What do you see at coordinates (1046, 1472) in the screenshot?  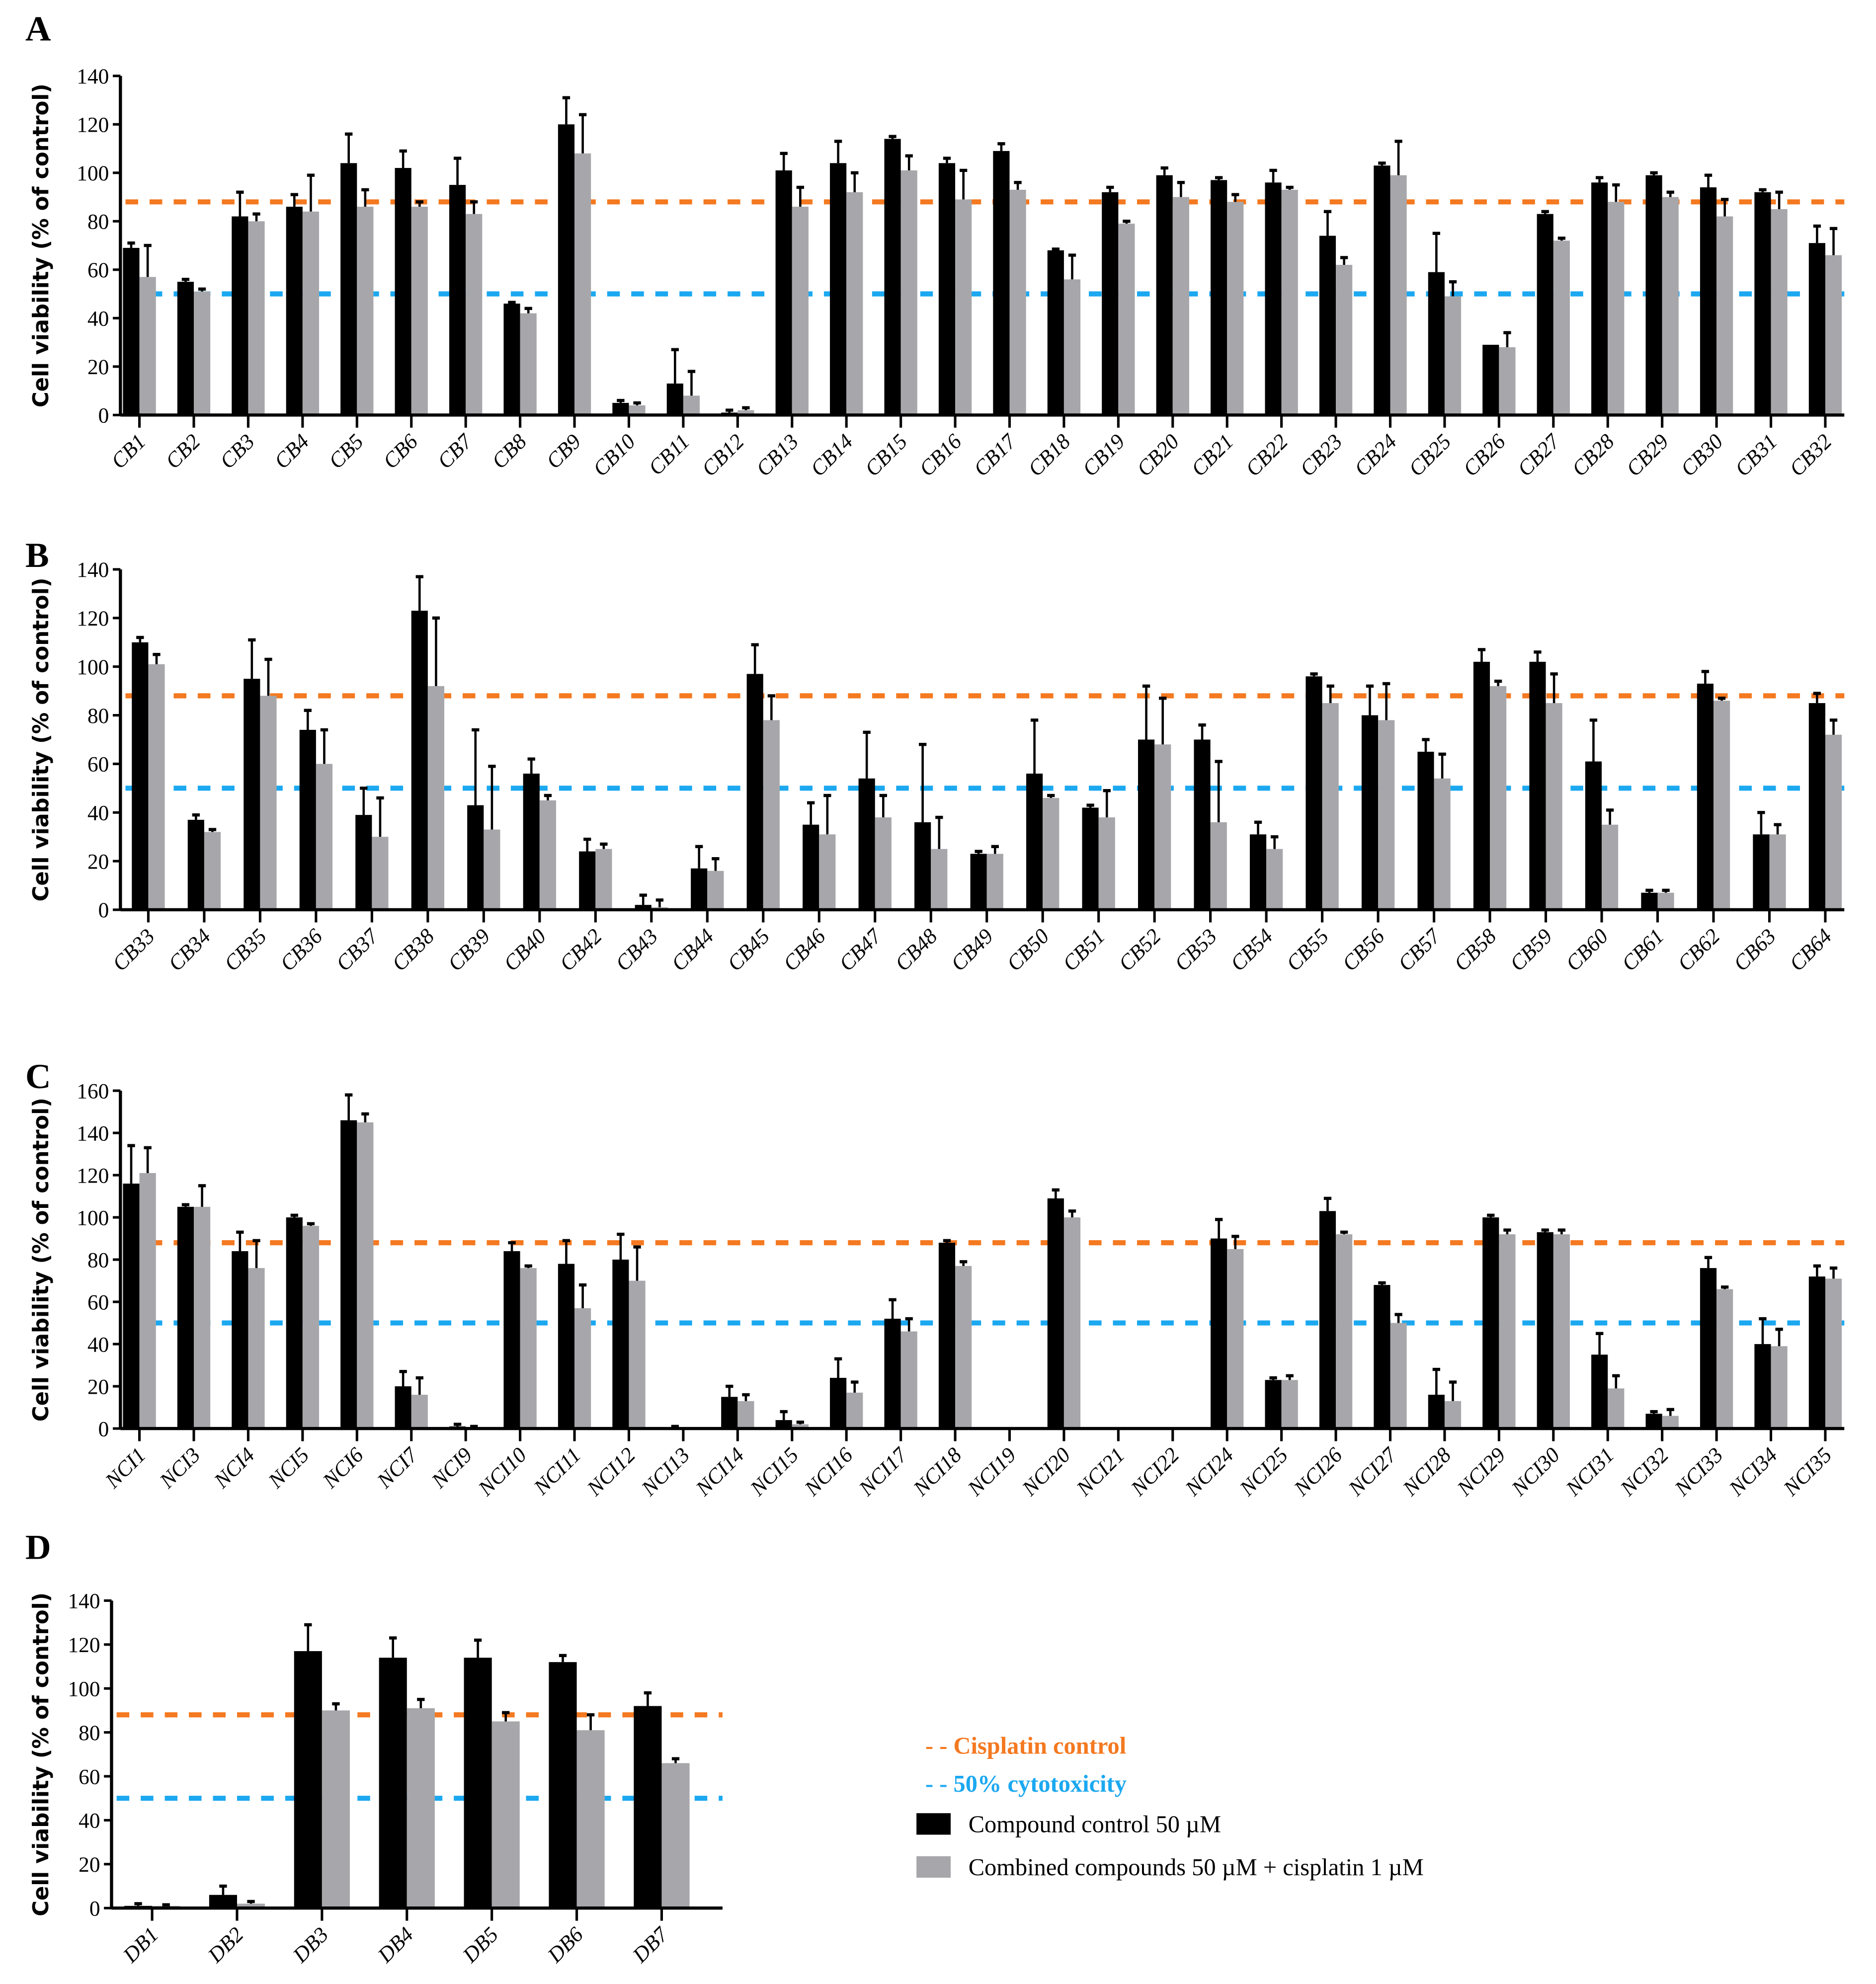 I see `x-tick-label: NCI20` at bounding box center [1046, 1472].